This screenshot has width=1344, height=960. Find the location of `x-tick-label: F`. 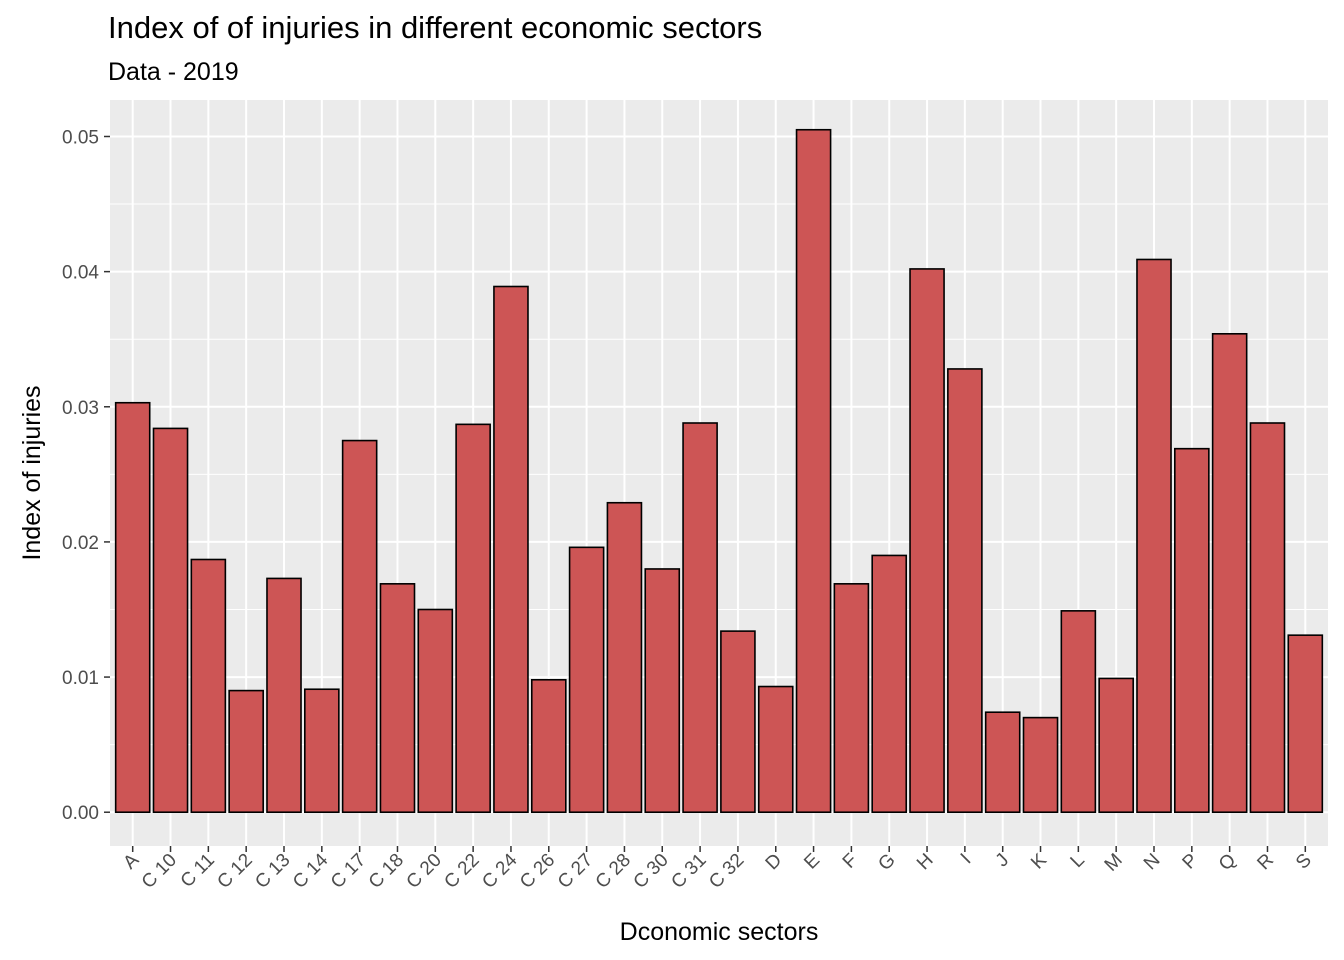

x-tick-label: F is located at coordinates (850, 861).